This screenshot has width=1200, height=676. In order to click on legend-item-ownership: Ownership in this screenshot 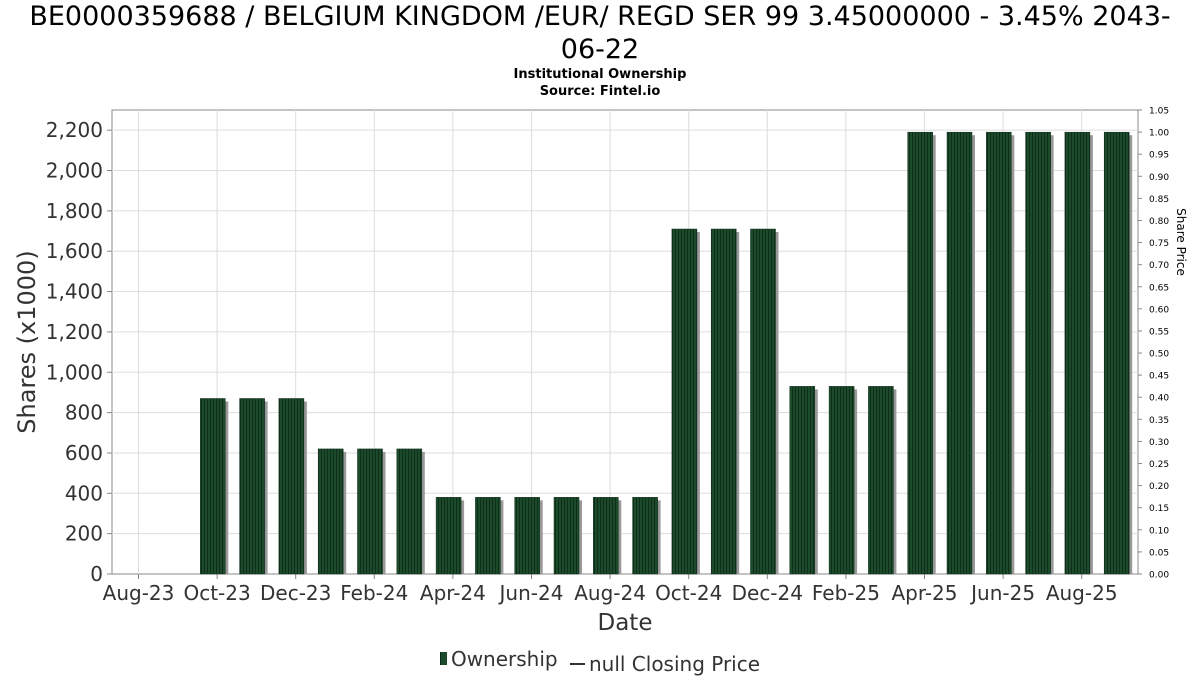, I will do `click(498, 658)`.